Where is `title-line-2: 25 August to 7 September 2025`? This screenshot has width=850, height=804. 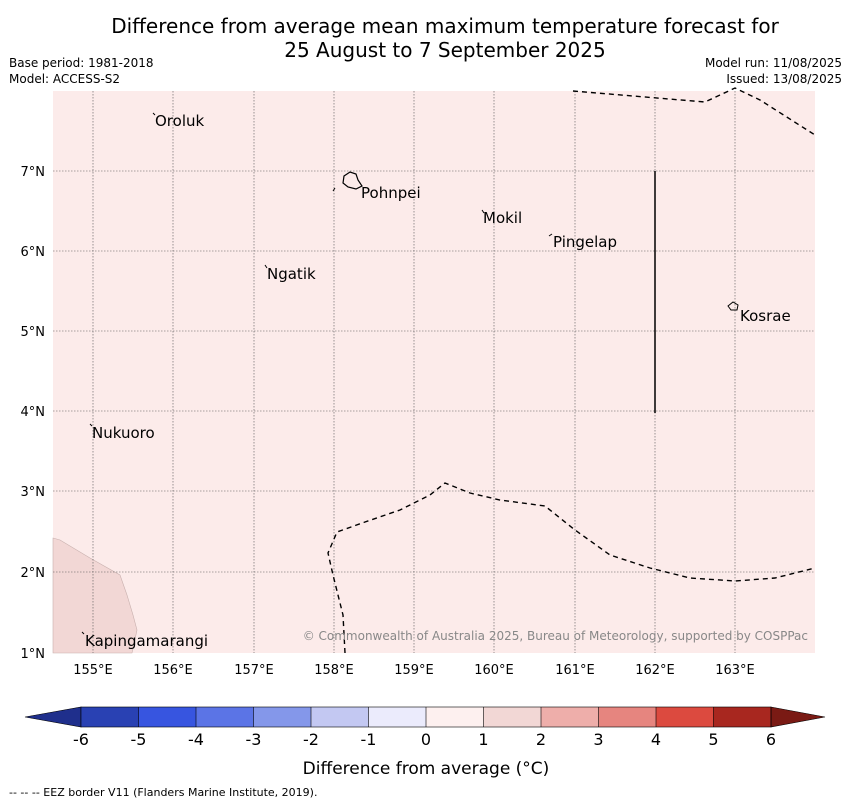 title-line-2: 25 August to 7 September 2025 is located at coordinates (445, 50).